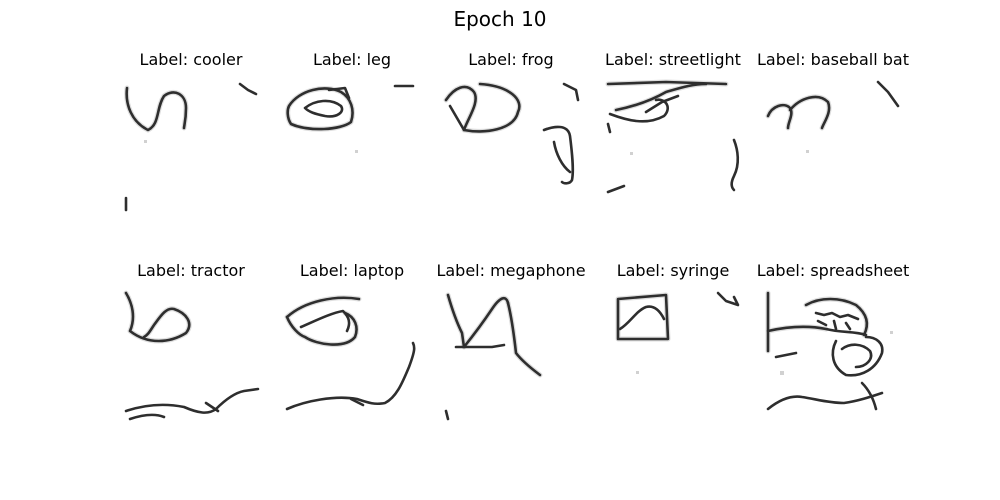 The height and width of the screenshot is (500, 1000). I want to click on panel-label: Label: frog, so click(511, 59).